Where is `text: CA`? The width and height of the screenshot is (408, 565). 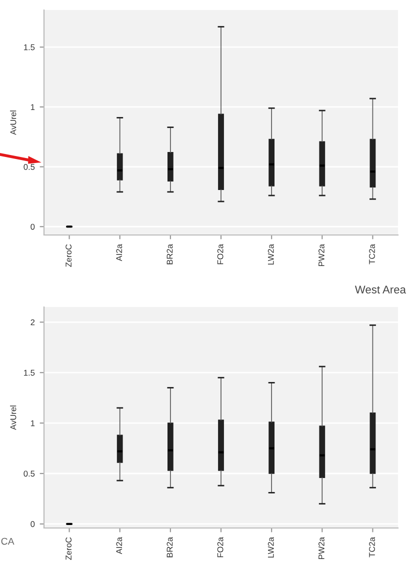
text: CA is located at coordinates (7, 541).